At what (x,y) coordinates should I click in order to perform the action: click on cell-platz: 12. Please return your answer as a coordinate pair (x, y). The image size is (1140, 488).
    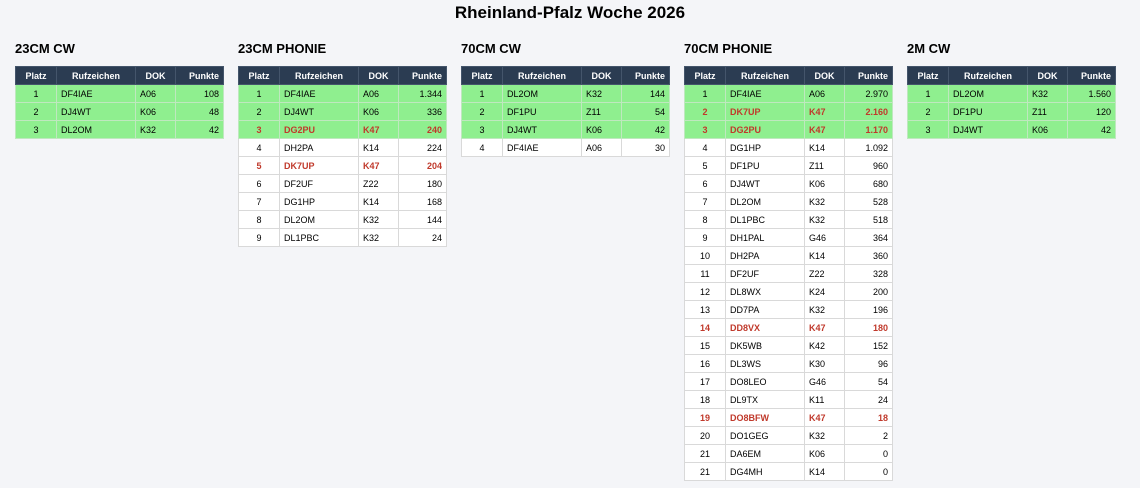
    Looking at the image, I should click on (705, 291).